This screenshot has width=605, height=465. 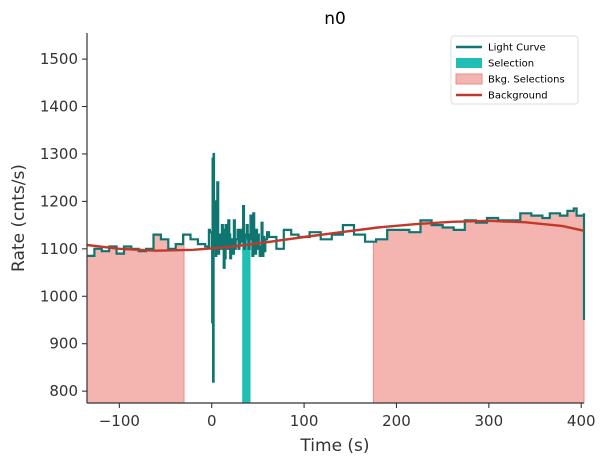 I want to click on x-tick-label: 200, so click(x=396, y=421).